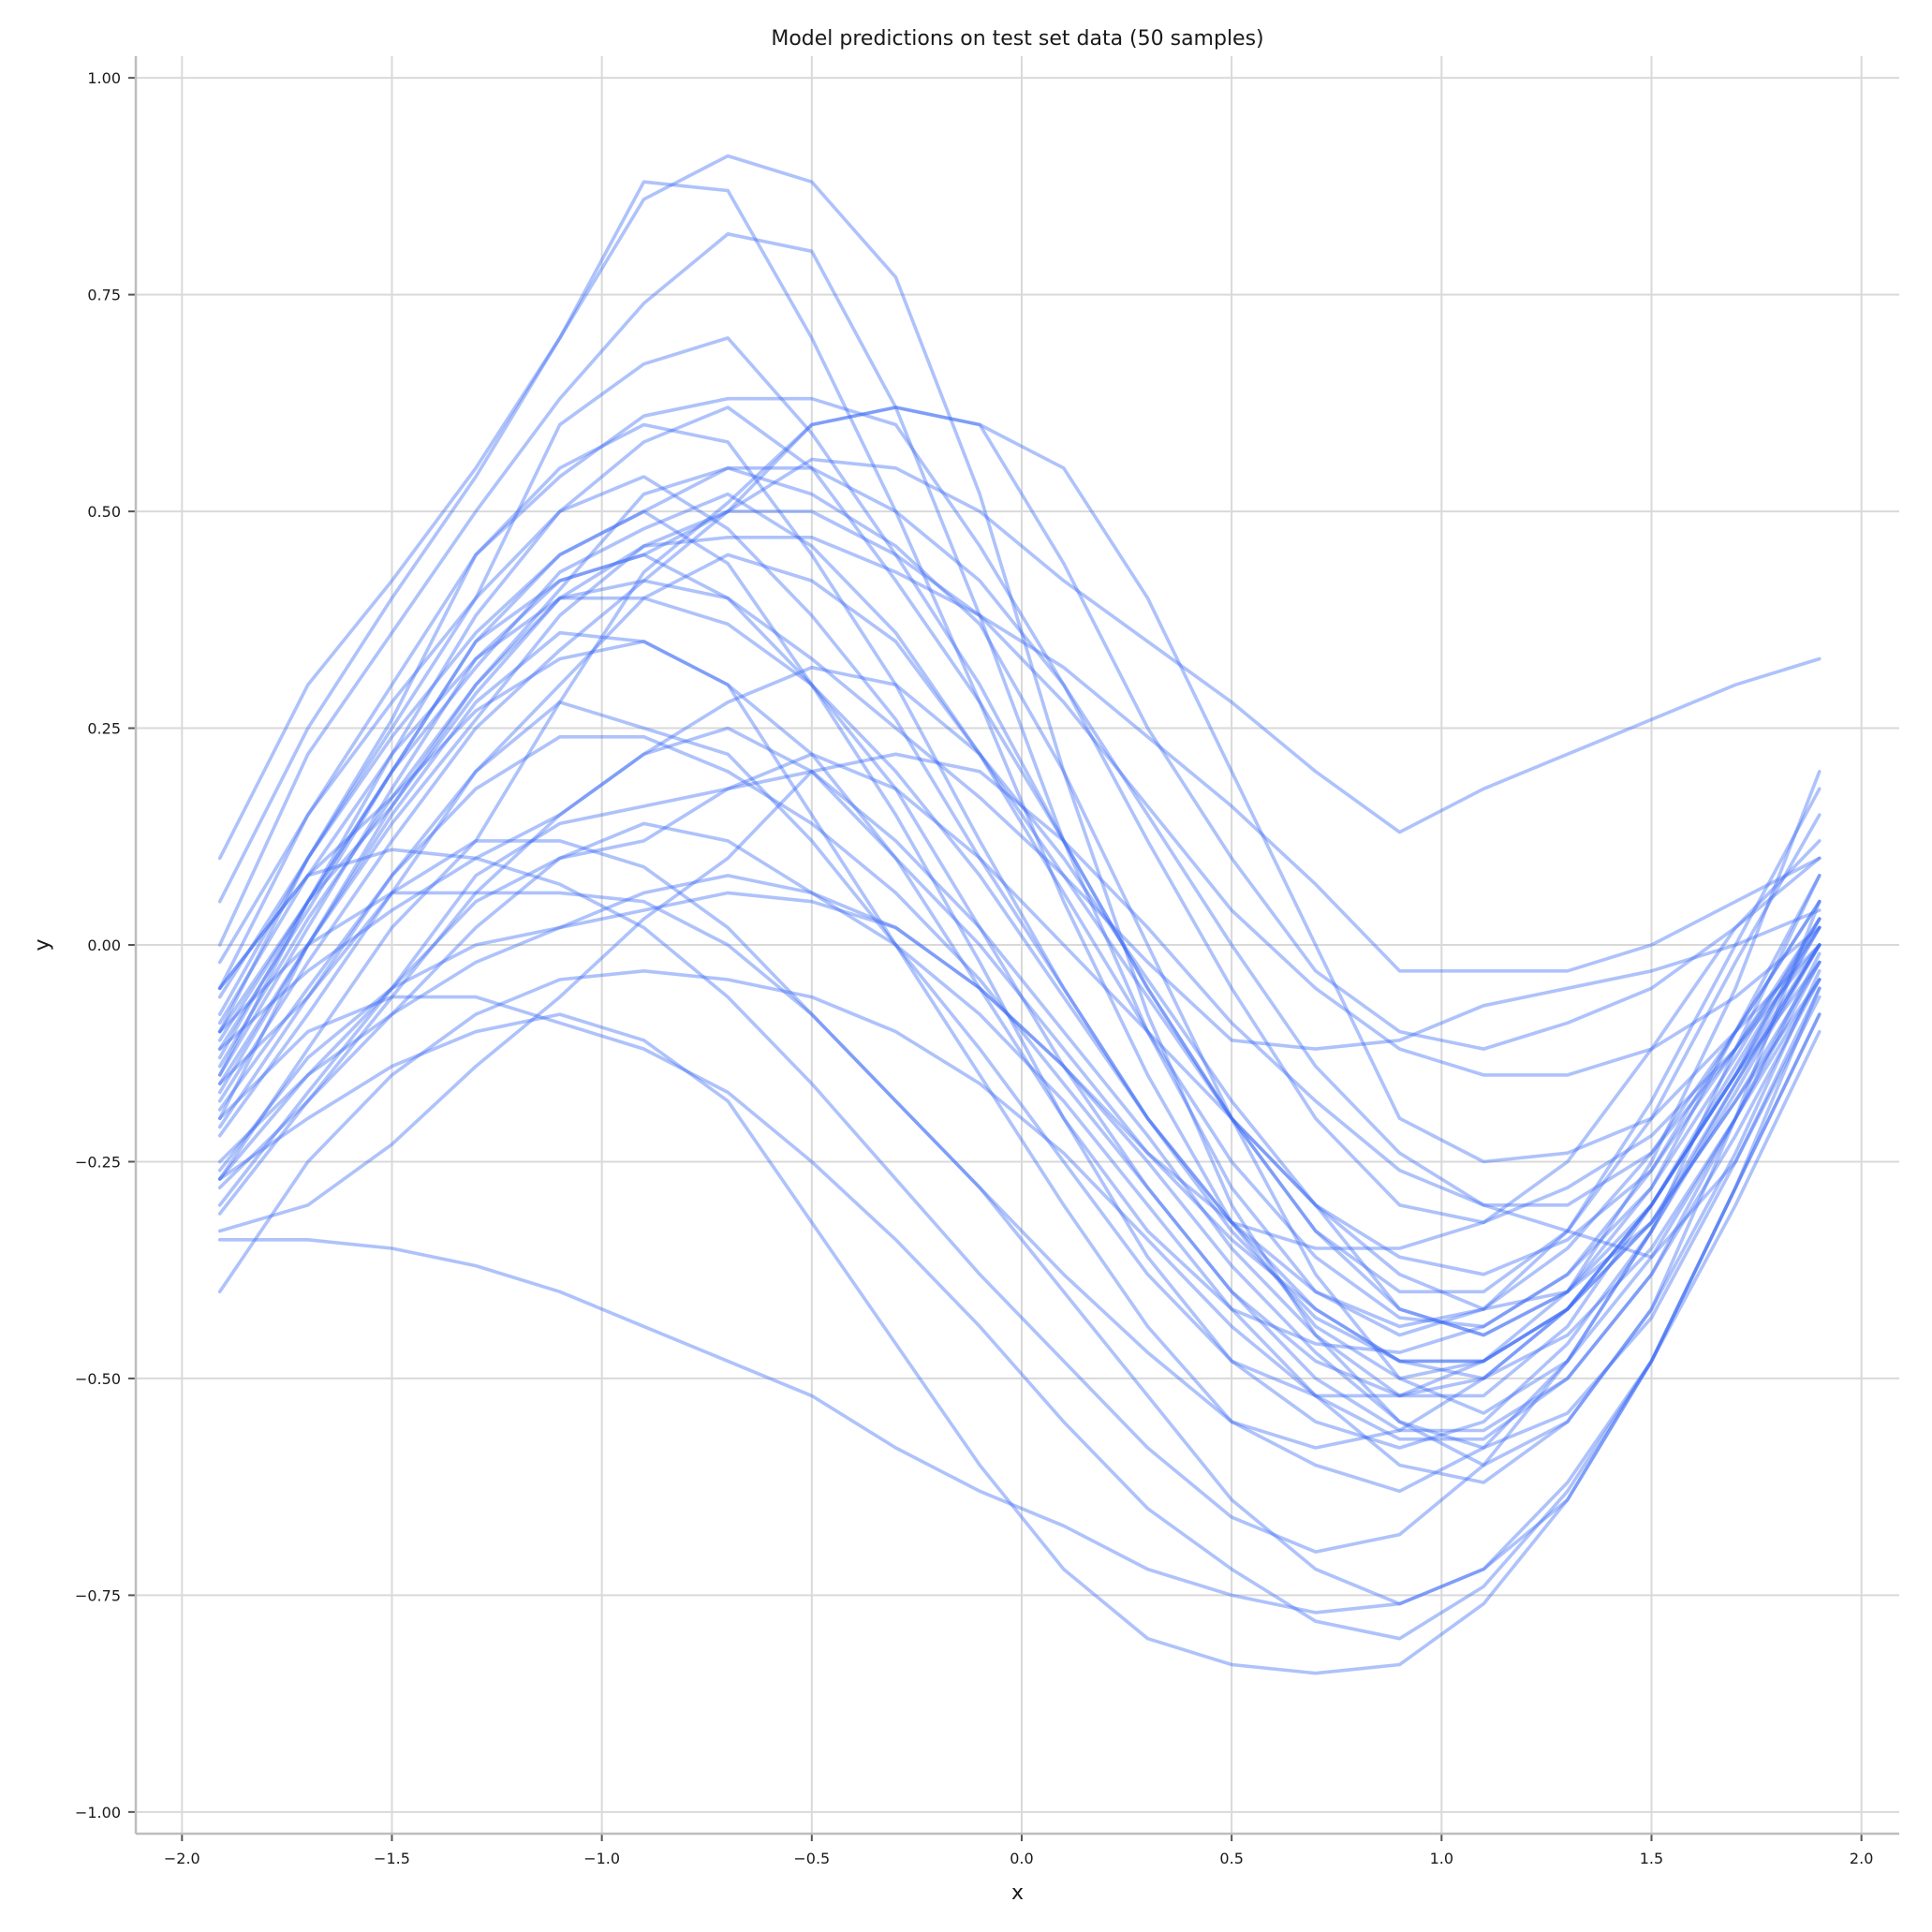 The image size is (1932, 1932). What do you see at coordinates (98, 1162) in the screenshot?
I see `y-tick-label: −0.25` at bounding box center [98, 1162].